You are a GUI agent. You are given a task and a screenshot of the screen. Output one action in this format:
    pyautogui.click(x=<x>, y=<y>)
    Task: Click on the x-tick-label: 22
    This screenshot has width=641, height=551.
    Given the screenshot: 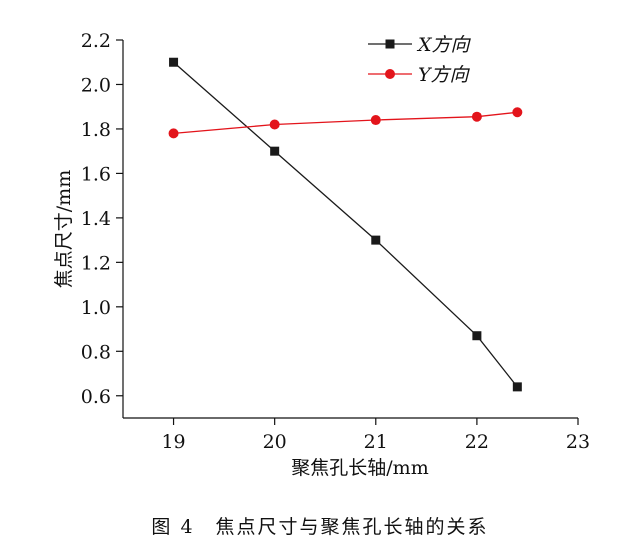 What is the action you would take?
    pyautogui.click(x=477, y=442)
    